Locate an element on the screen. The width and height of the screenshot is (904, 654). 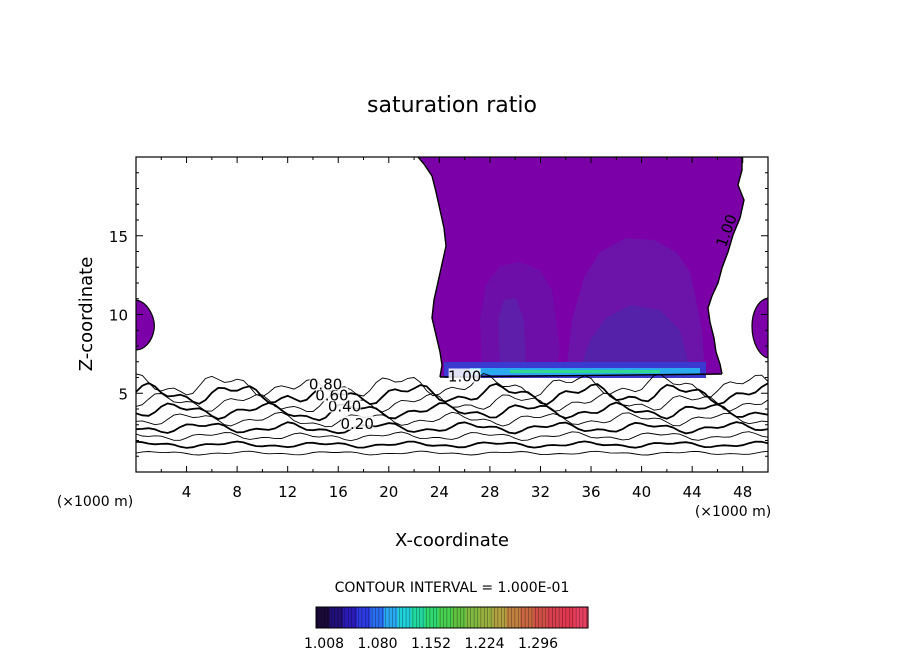
colorbar-tick-label: 1.152 is located at coordinates (431, 644).